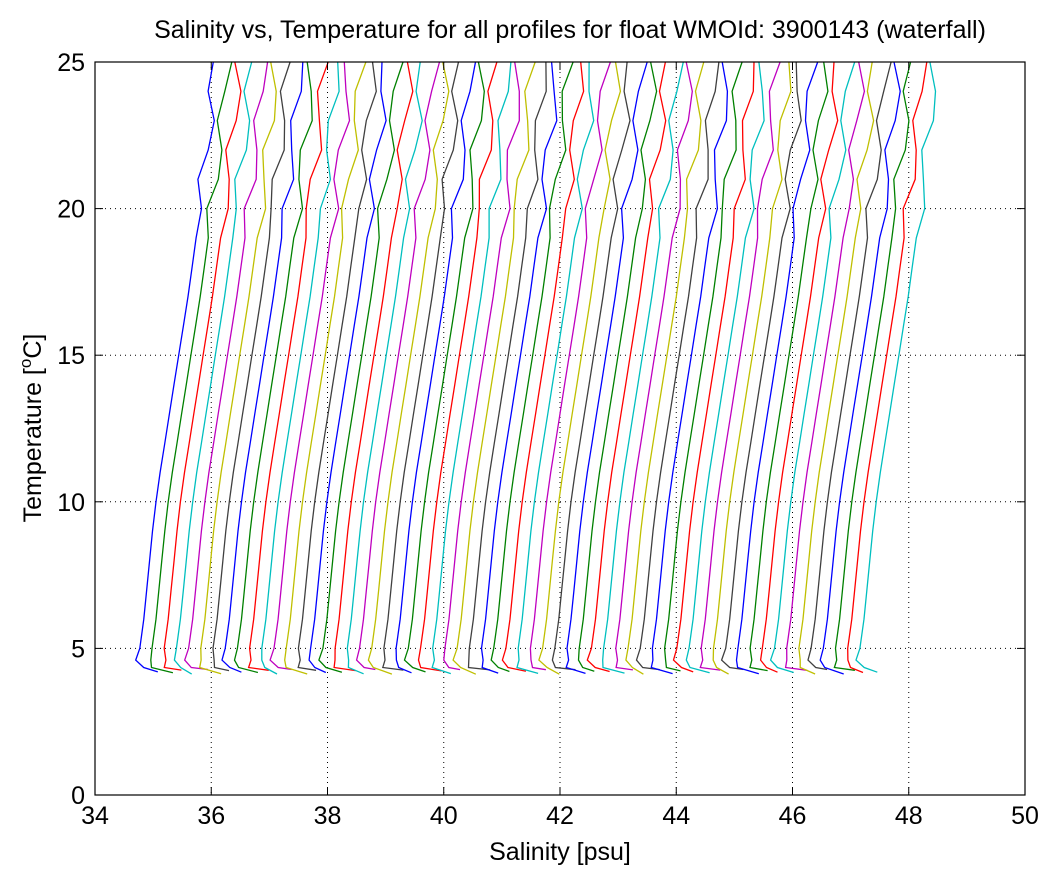 This screenshot has width=1054, height=871. What do you see at coordinates (25, 363) in the screenshot?
I see `y-axis-title-superscript: o` at bounding box center [25, 363].